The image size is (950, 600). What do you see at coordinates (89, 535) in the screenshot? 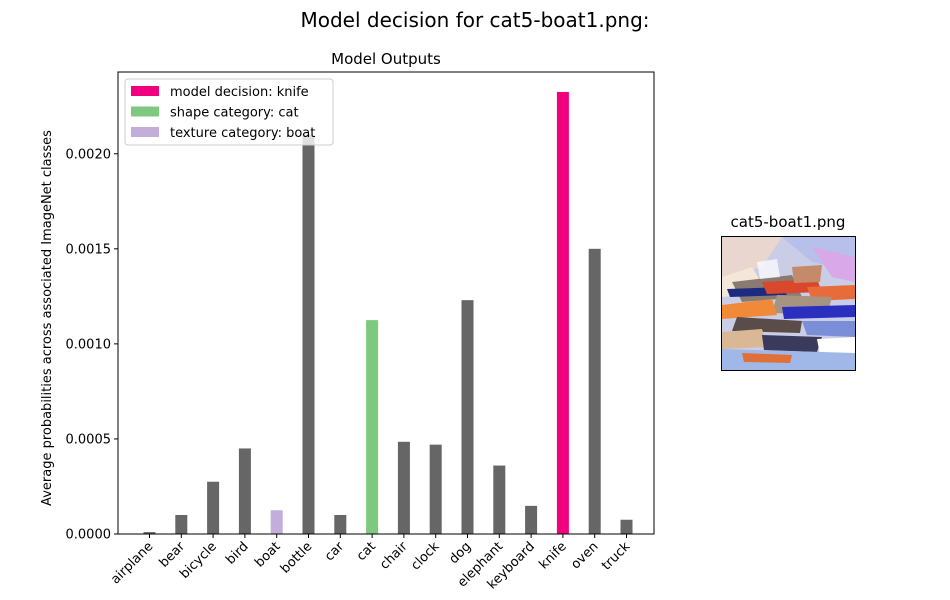
I see `y-tick-label: 0.0000` at bounding box center [89, 535].